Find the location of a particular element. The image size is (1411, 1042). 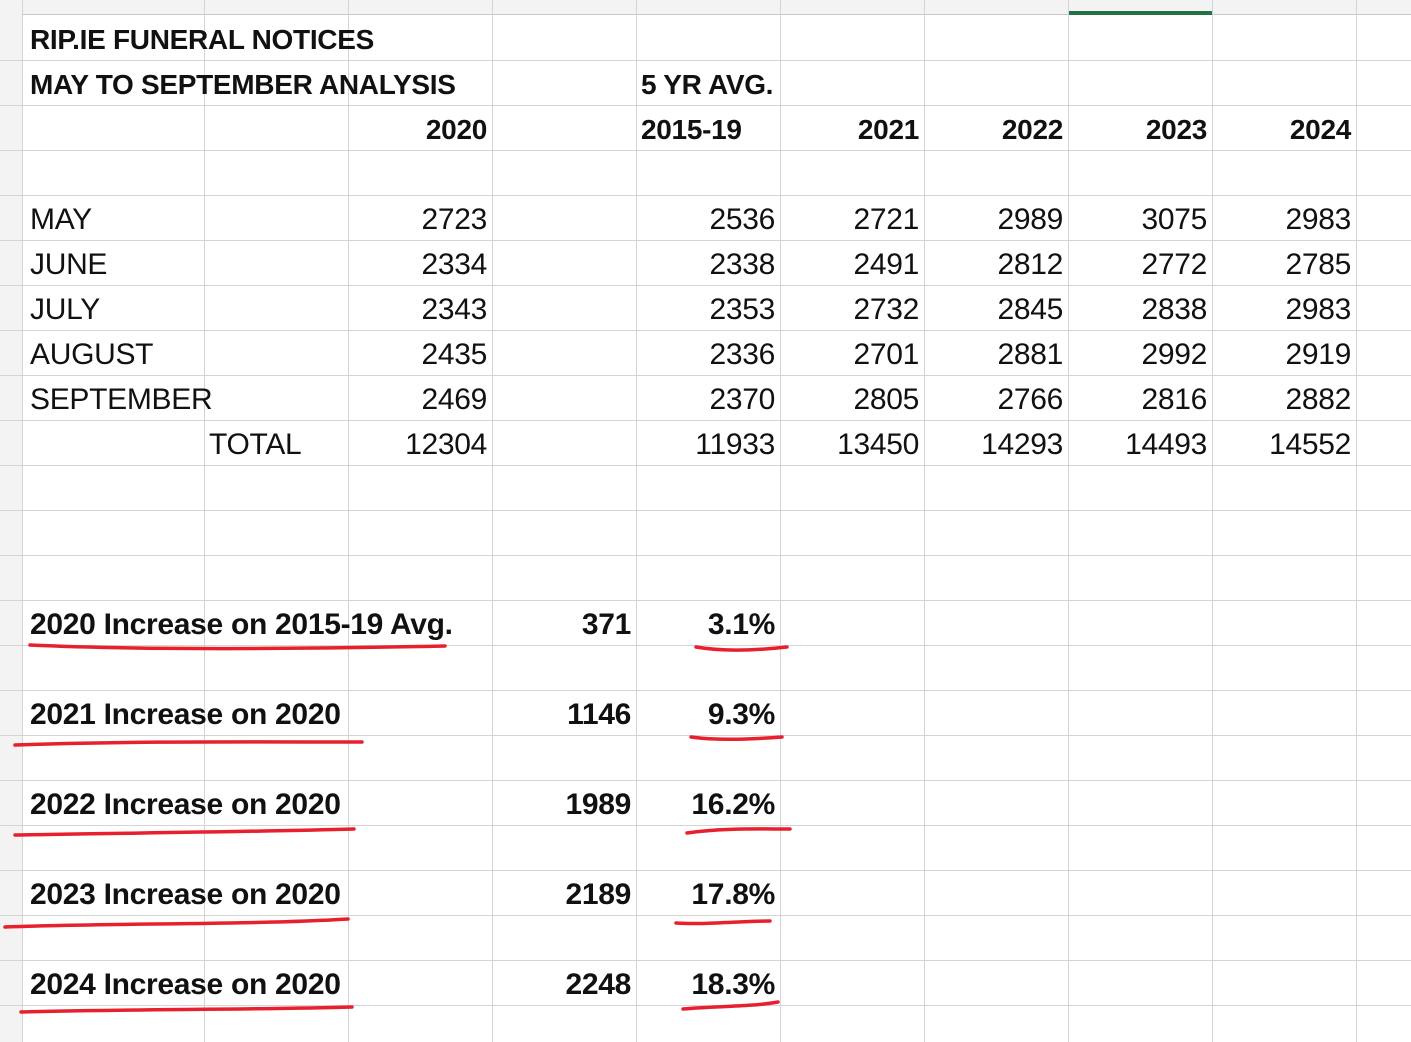

header-cell-2020: 2020 is located at coordinates (456, 129).